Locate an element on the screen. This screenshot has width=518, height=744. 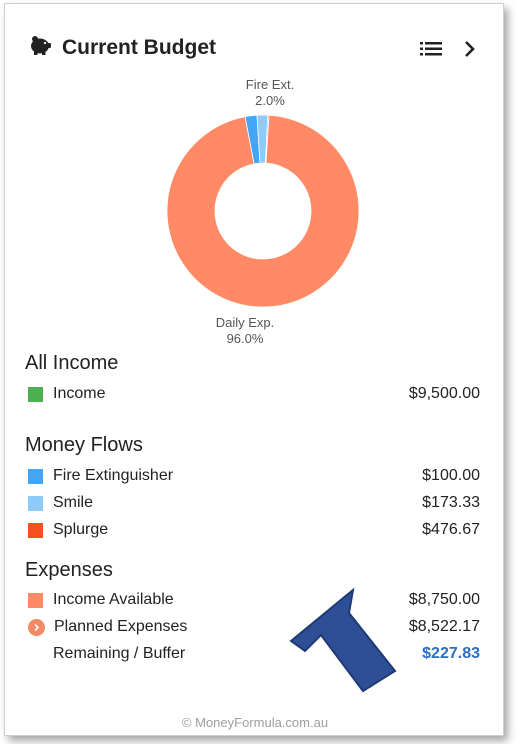
section-title-flows: Money Flows is located at coordinates (84, 445).